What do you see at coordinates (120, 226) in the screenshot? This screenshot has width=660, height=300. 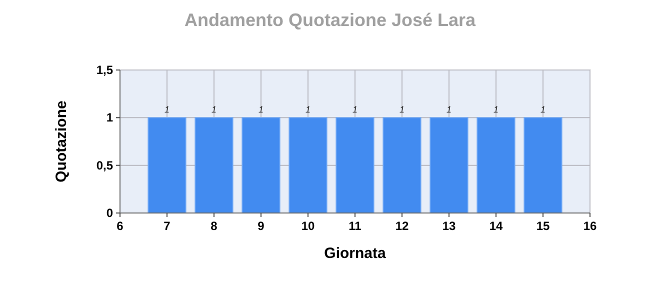 I see `x-tick-label: 6` at bounding box center [120, 226].